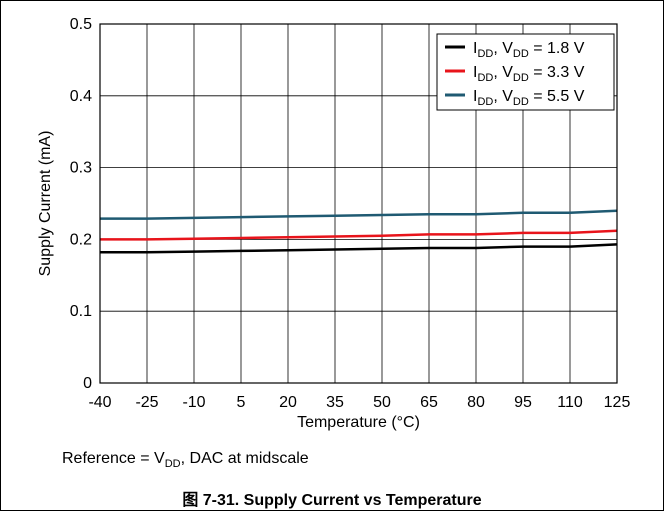 The height and width of the screenshot is (512, 664). What do you see at coordinates (81, 24) in the screenshot?
I see `y-tick-label: 0.5` at bounding box center [81, 24].